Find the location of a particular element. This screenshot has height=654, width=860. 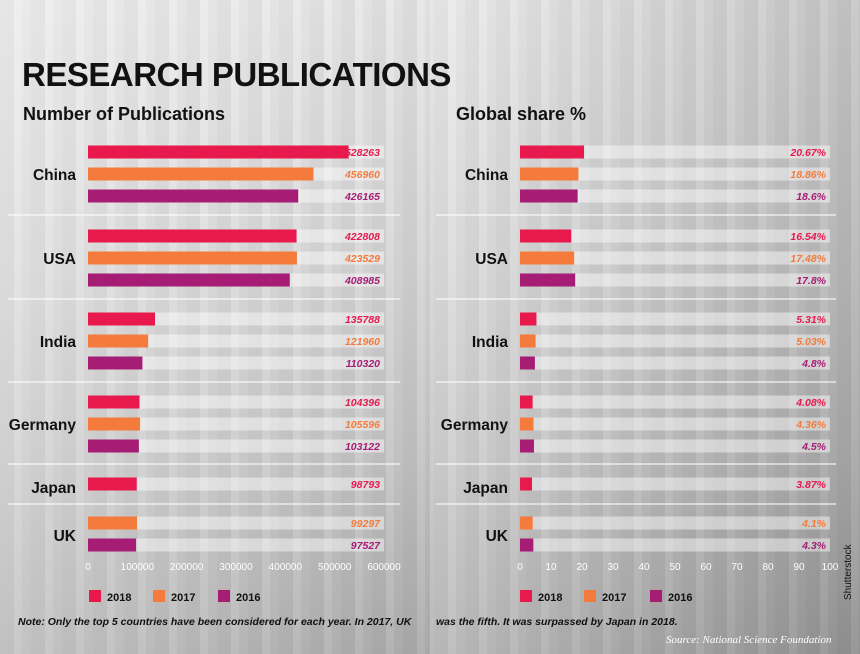

legend-swatch-2018 is located at coordinates (95, 596).